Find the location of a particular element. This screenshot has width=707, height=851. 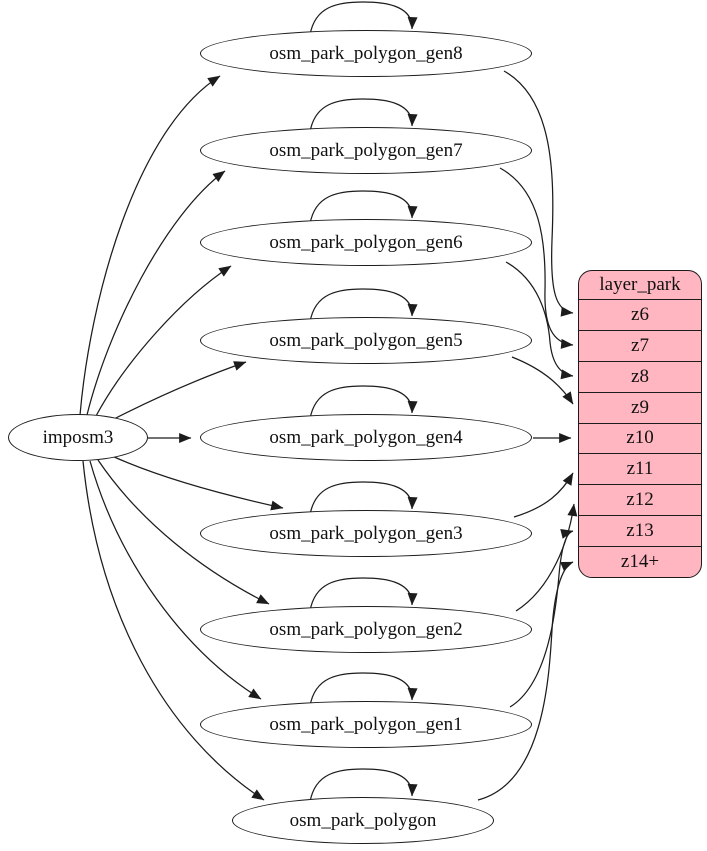

node-osm-park-polygon-gen8-label: osm_park_polygon_gen8 is located at coordinates (366, 53).